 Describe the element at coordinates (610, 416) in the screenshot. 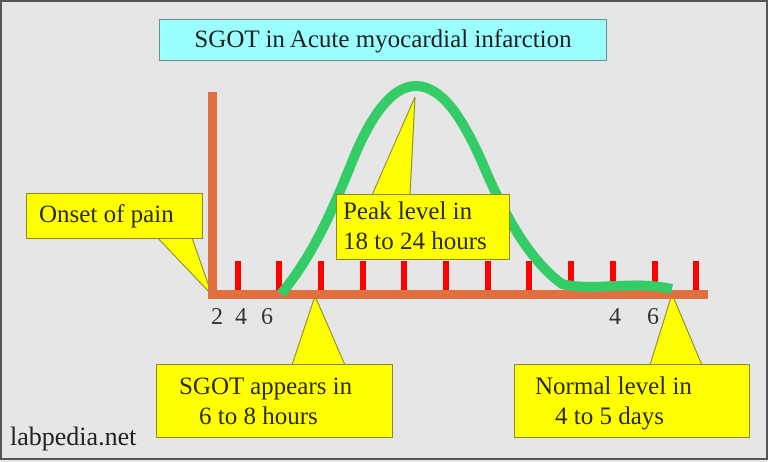

I see `normal-callout-line2: 4 to 5 days` at that location.